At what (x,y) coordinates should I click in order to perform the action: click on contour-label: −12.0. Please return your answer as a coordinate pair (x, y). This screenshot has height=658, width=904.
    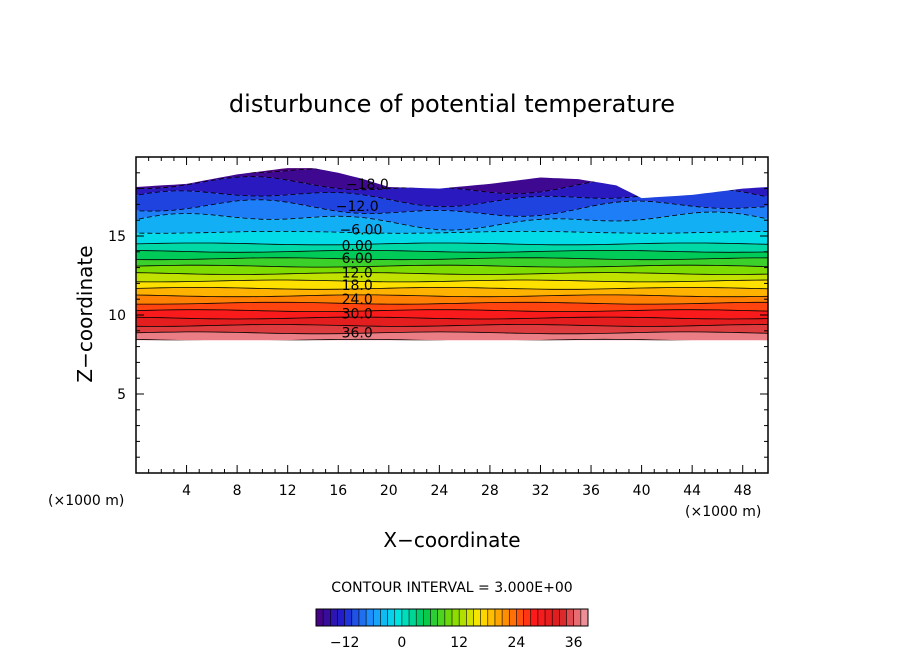
    Looking at the image, I should click on (357, 207).